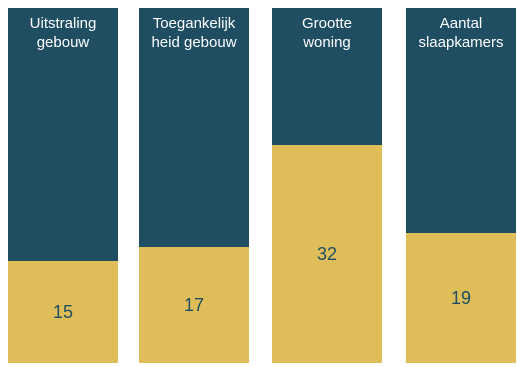 Image resolution: width=517 pixels, height=367 pixels. Describe the element at coordinates (63, 33) in the screenshot. I see `category-label: Uitstraling gebouw` at that location.